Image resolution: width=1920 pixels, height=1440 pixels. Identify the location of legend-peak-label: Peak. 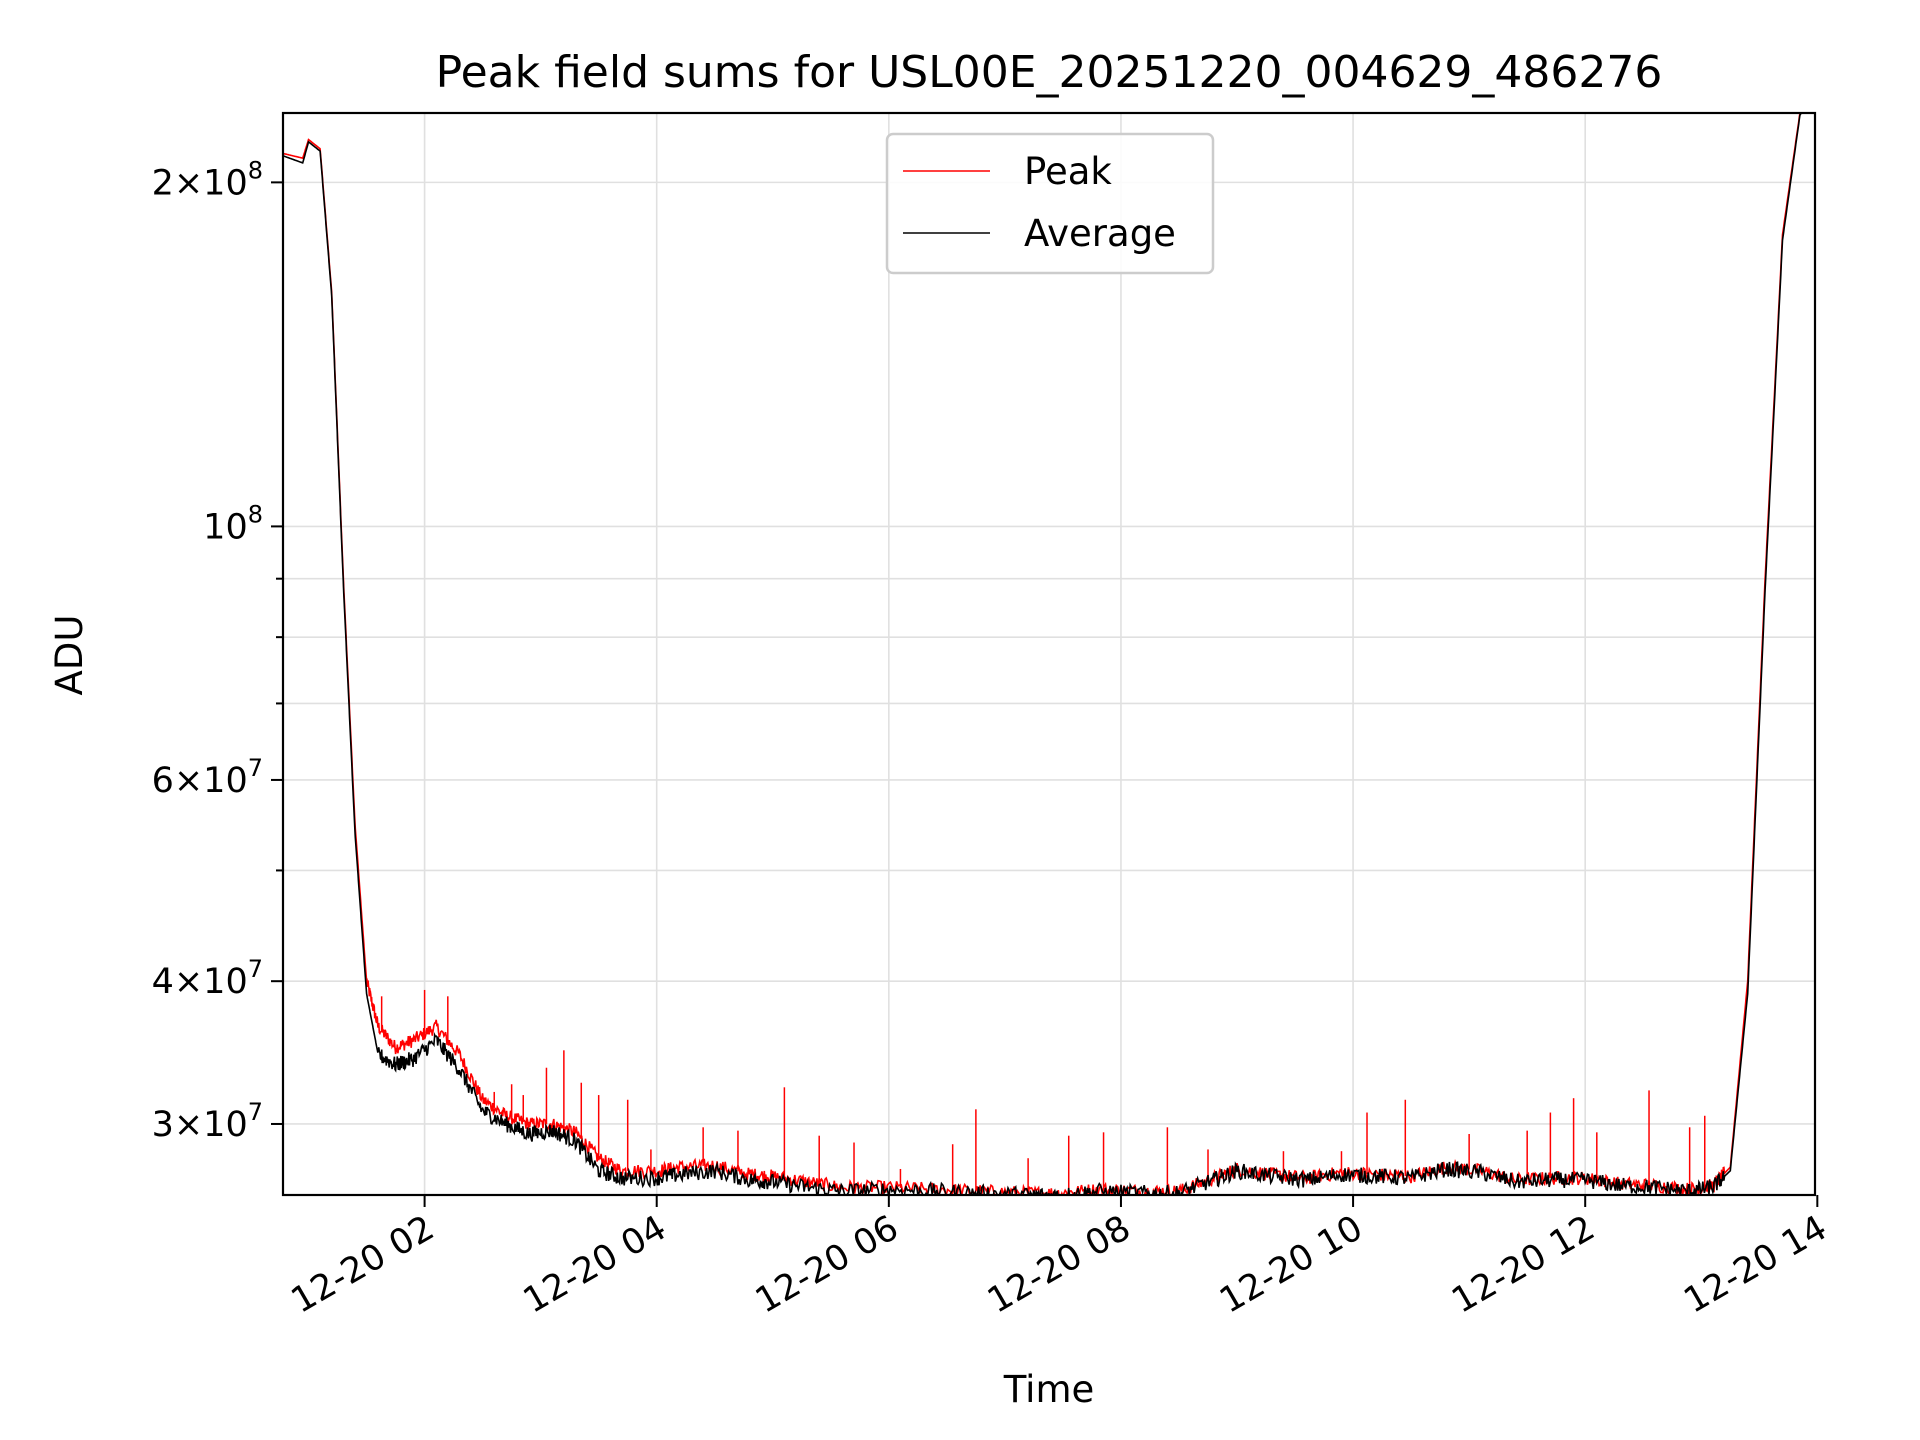
(1068, 171).